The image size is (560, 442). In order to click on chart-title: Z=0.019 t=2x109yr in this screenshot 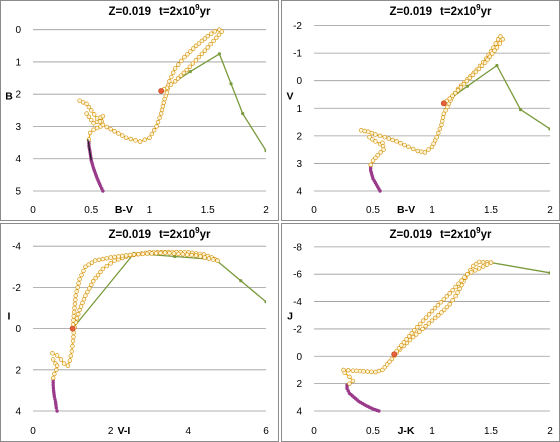, I will do `click(441, 10)`.